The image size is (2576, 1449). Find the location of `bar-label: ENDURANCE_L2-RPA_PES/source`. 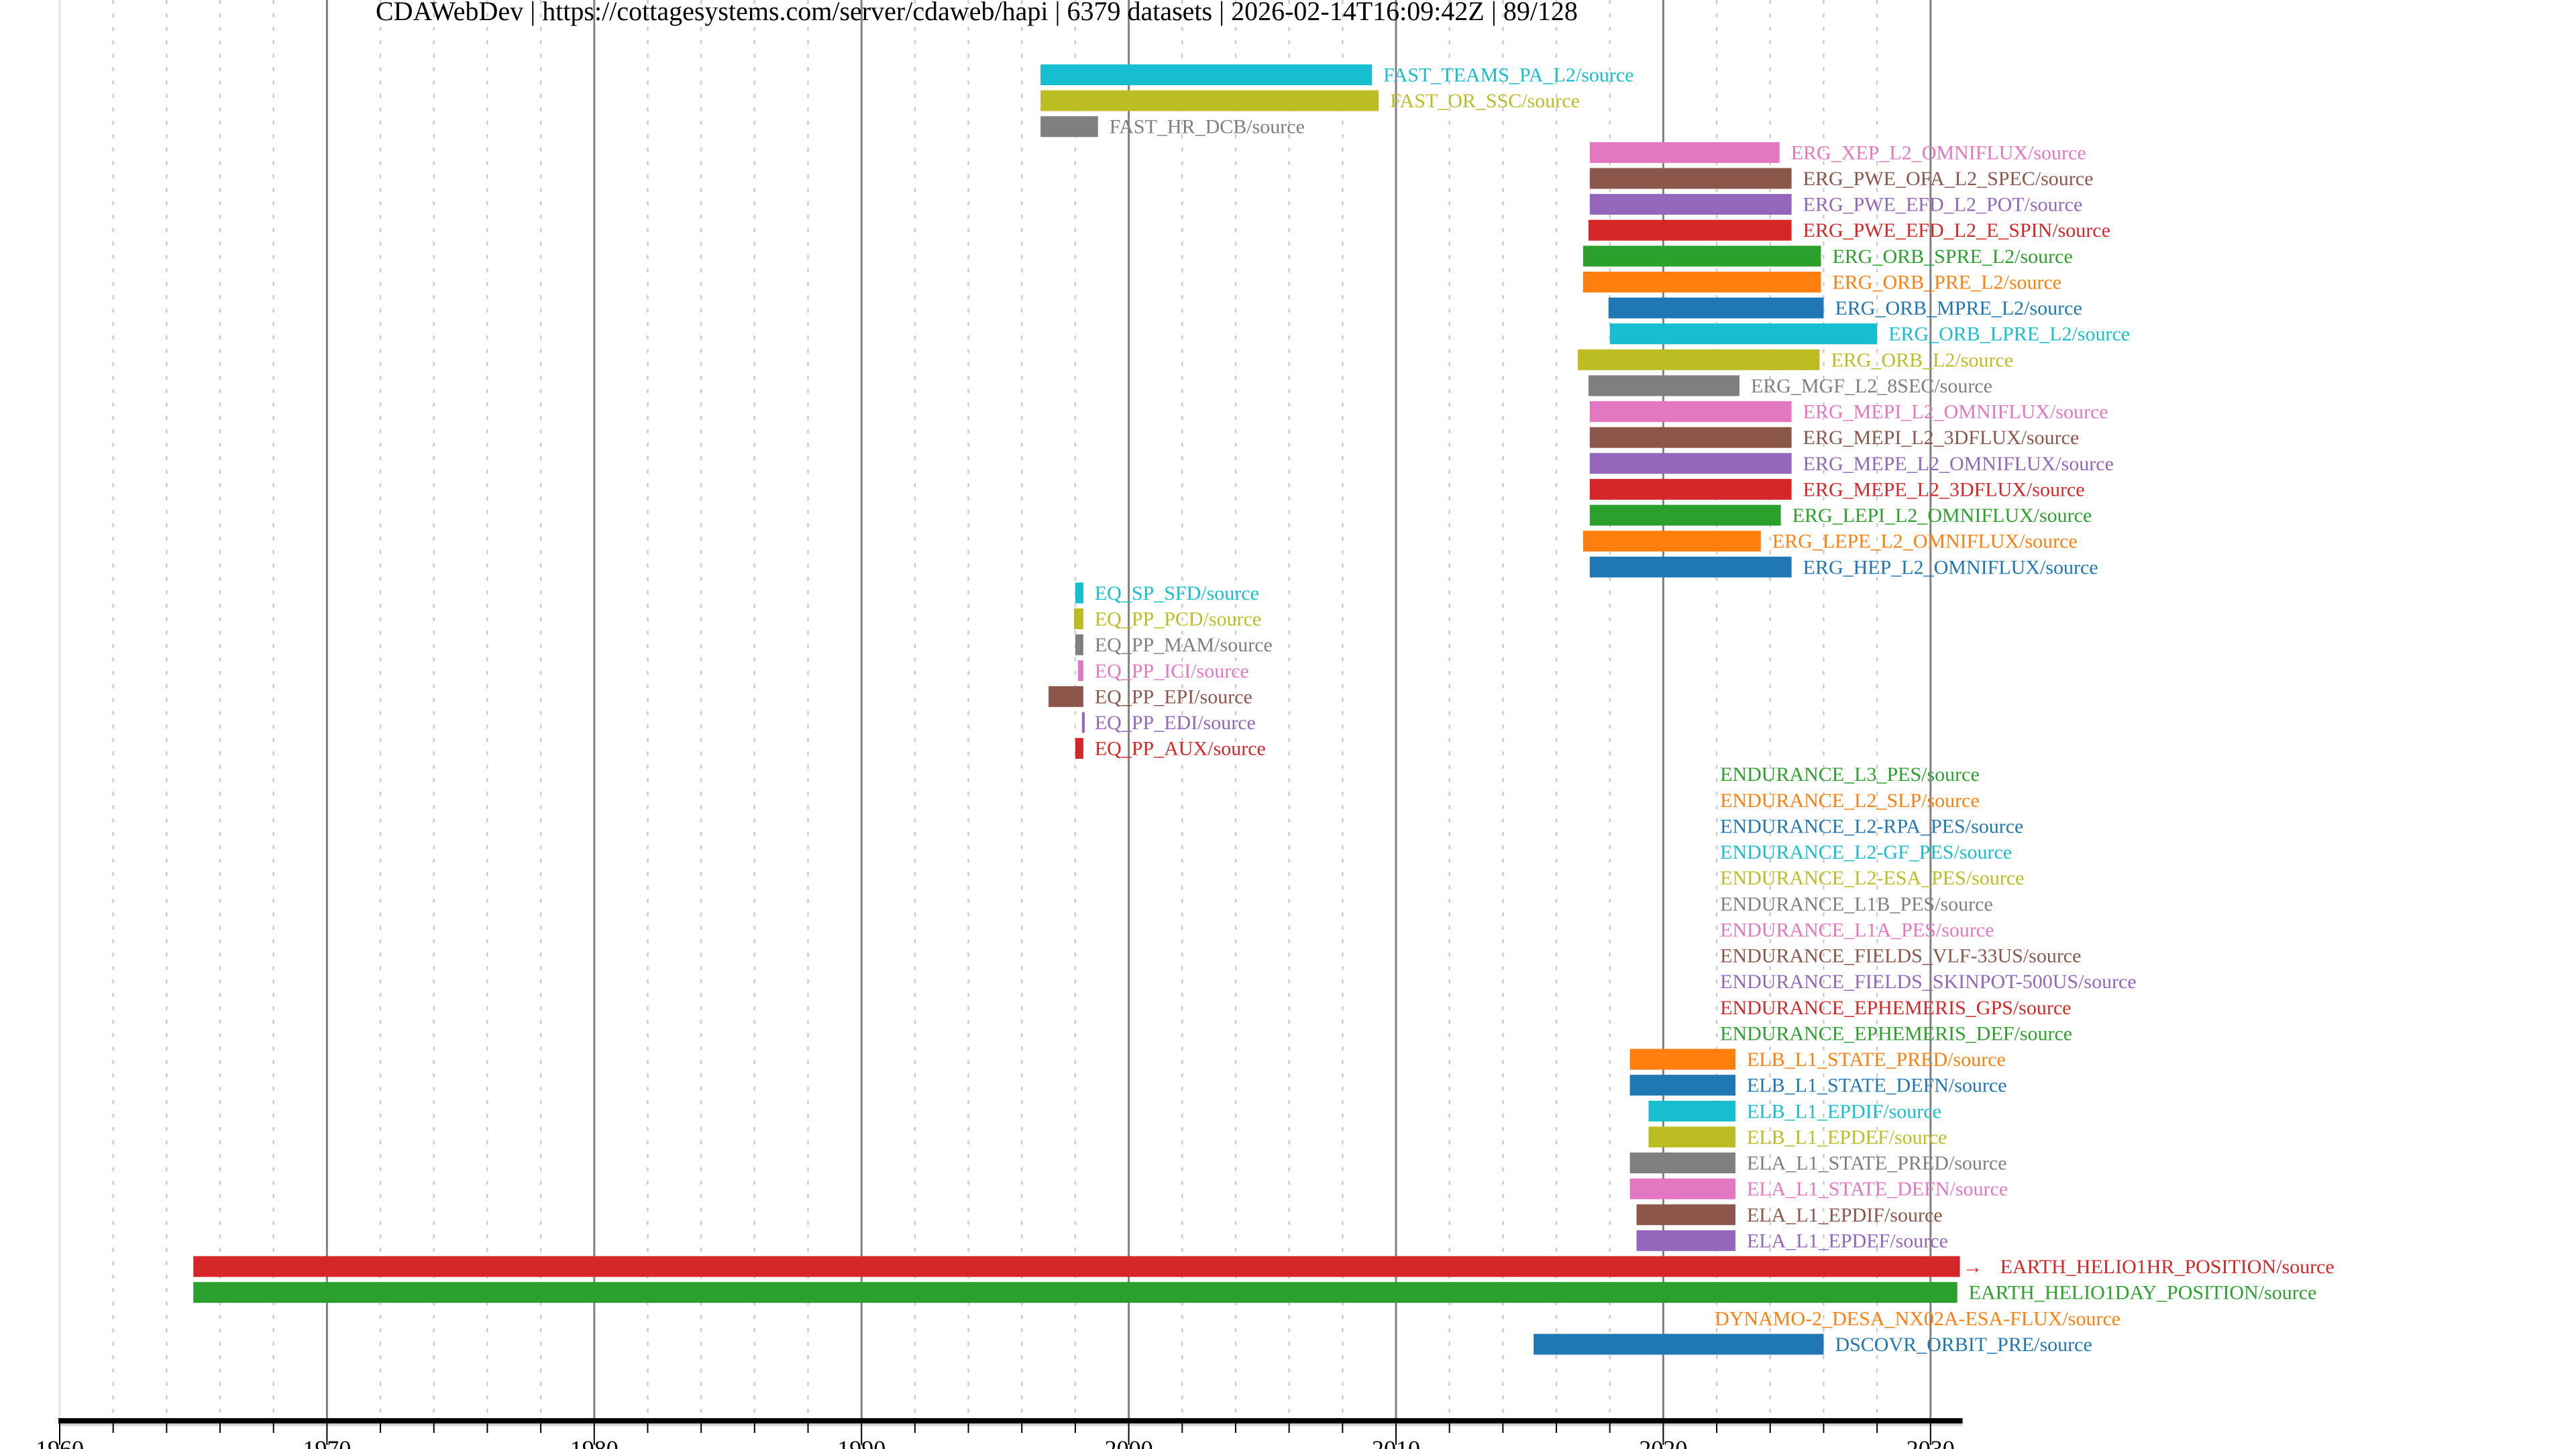

bar-label: ENDURANCE_L2-RPA_PES/source is located at coordinates (1871, 826).